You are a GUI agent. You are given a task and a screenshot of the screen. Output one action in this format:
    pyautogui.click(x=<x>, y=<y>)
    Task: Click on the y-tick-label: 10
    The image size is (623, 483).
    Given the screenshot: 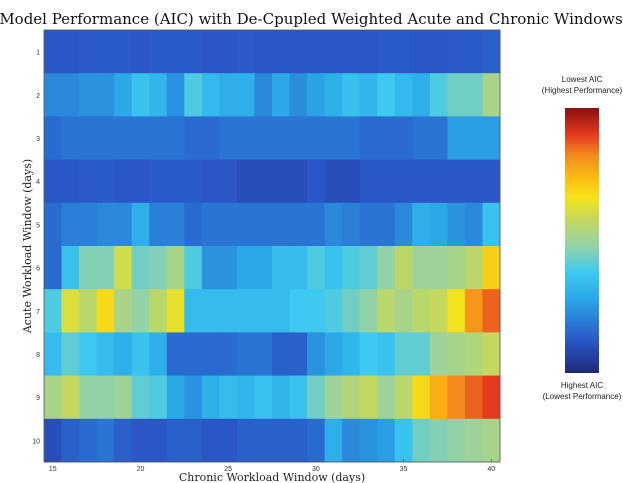 What is the action you would take?
    pyautogui.click(x=36, y=441)
    